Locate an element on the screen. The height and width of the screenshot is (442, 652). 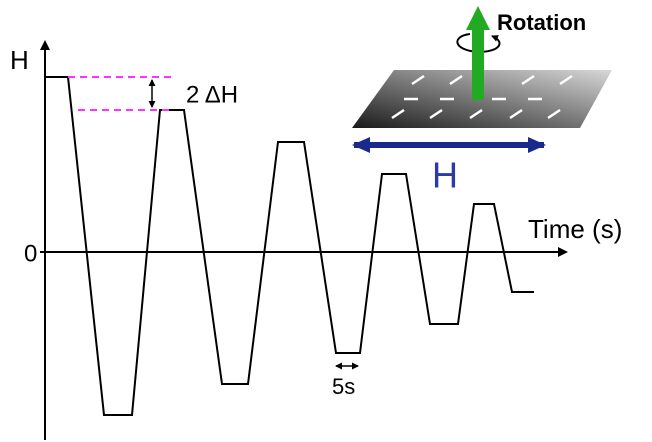
field-label: H is located at coordinates (445, 175).